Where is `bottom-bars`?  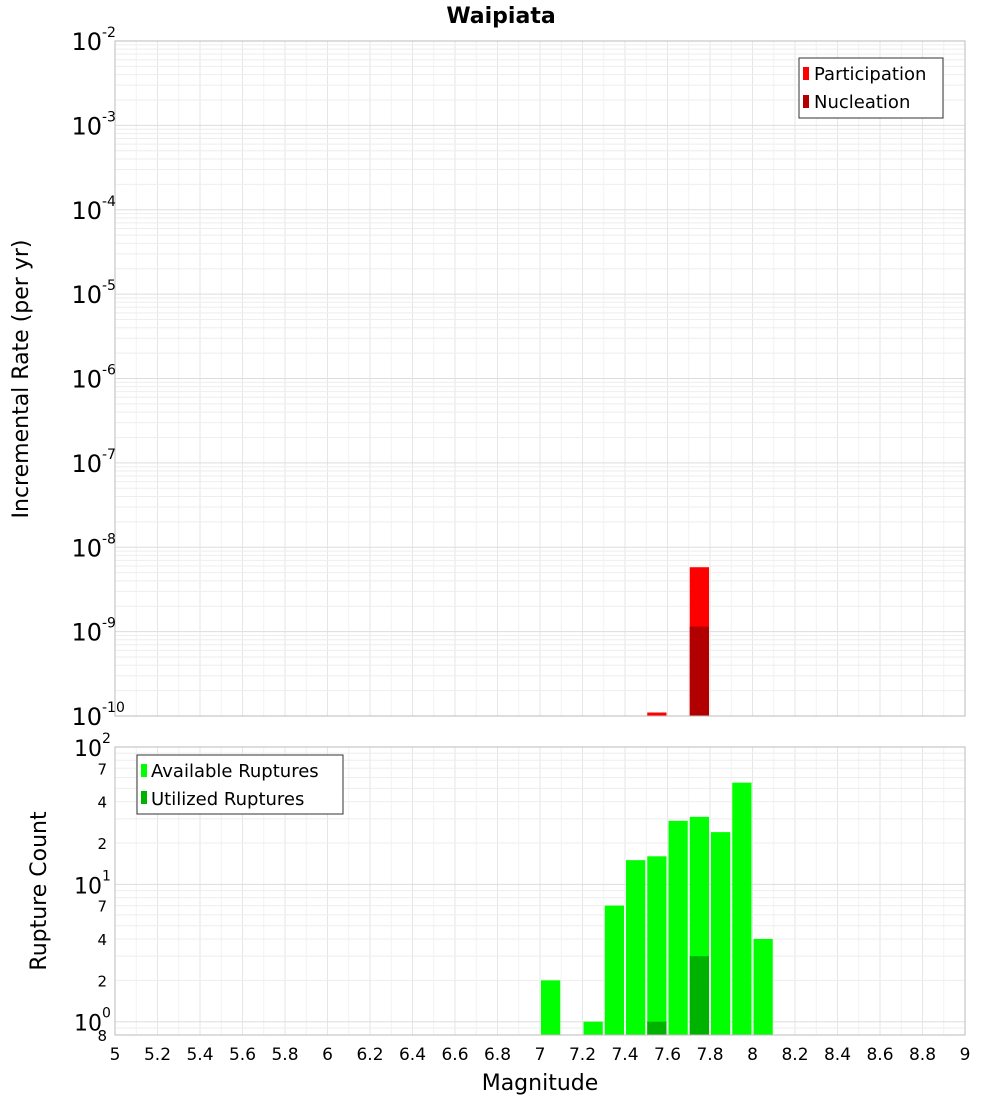
bottom-bars is located at coordinates (657, 908).